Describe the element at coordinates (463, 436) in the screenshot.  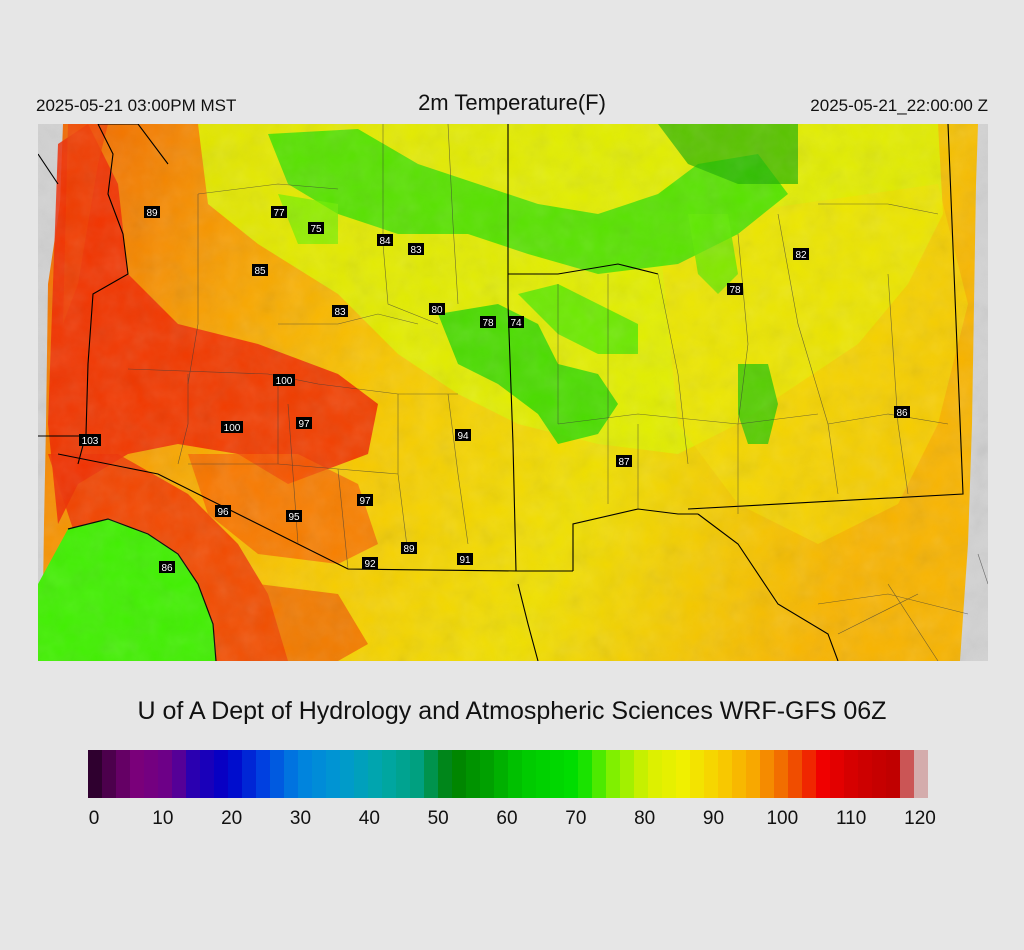
I see `station-label-value: 94` at that location.